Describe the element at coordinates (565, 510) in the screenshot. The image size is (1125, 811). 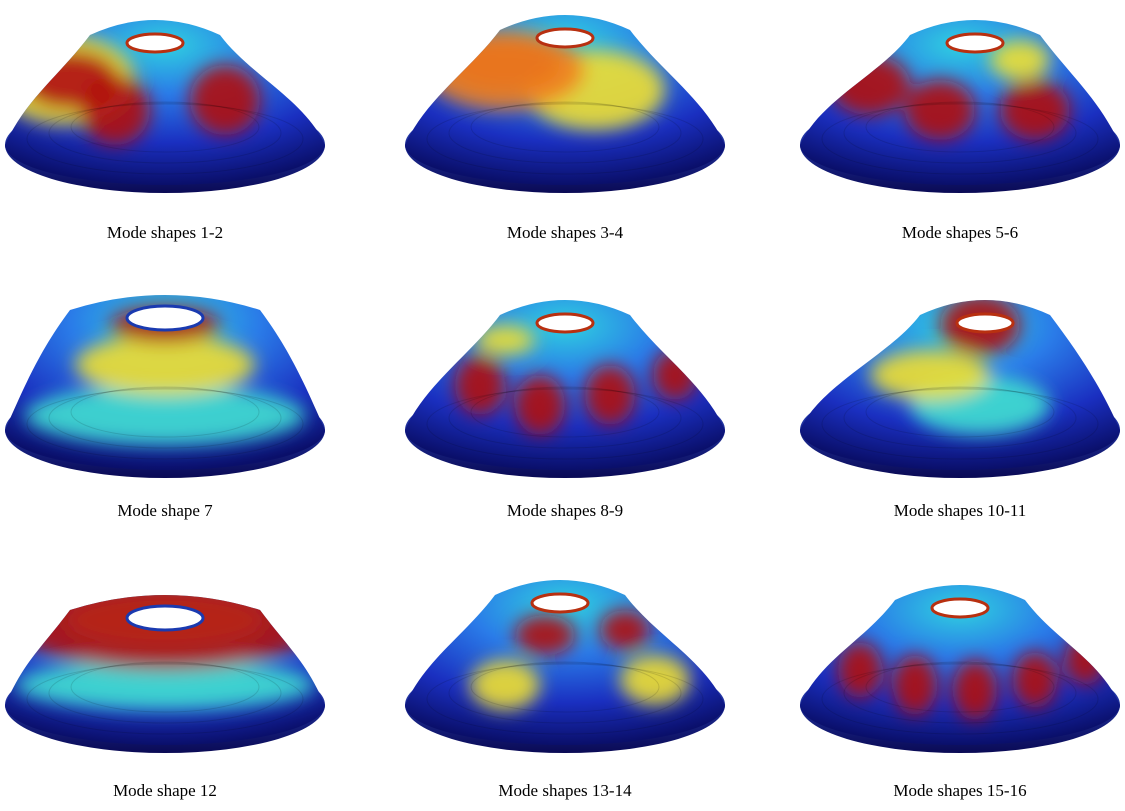
I see `caption: Mode shapes 8-9` at that location.